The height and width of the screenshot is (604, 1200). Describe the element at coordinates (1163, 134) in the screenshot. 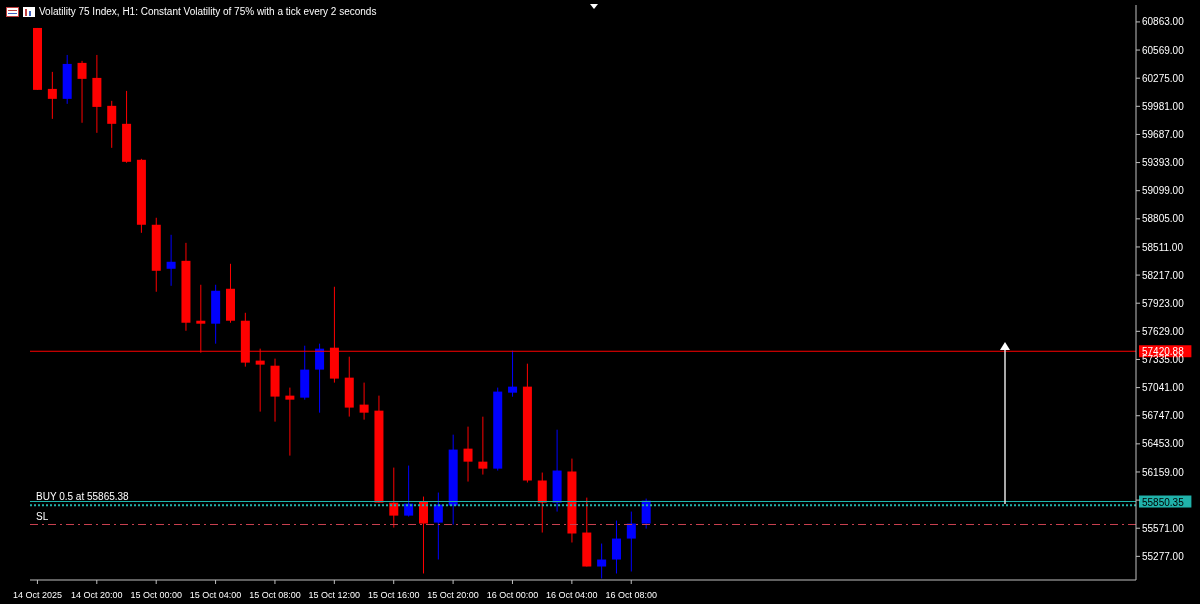

I see `y-tick-label: 59687.00` at that location.